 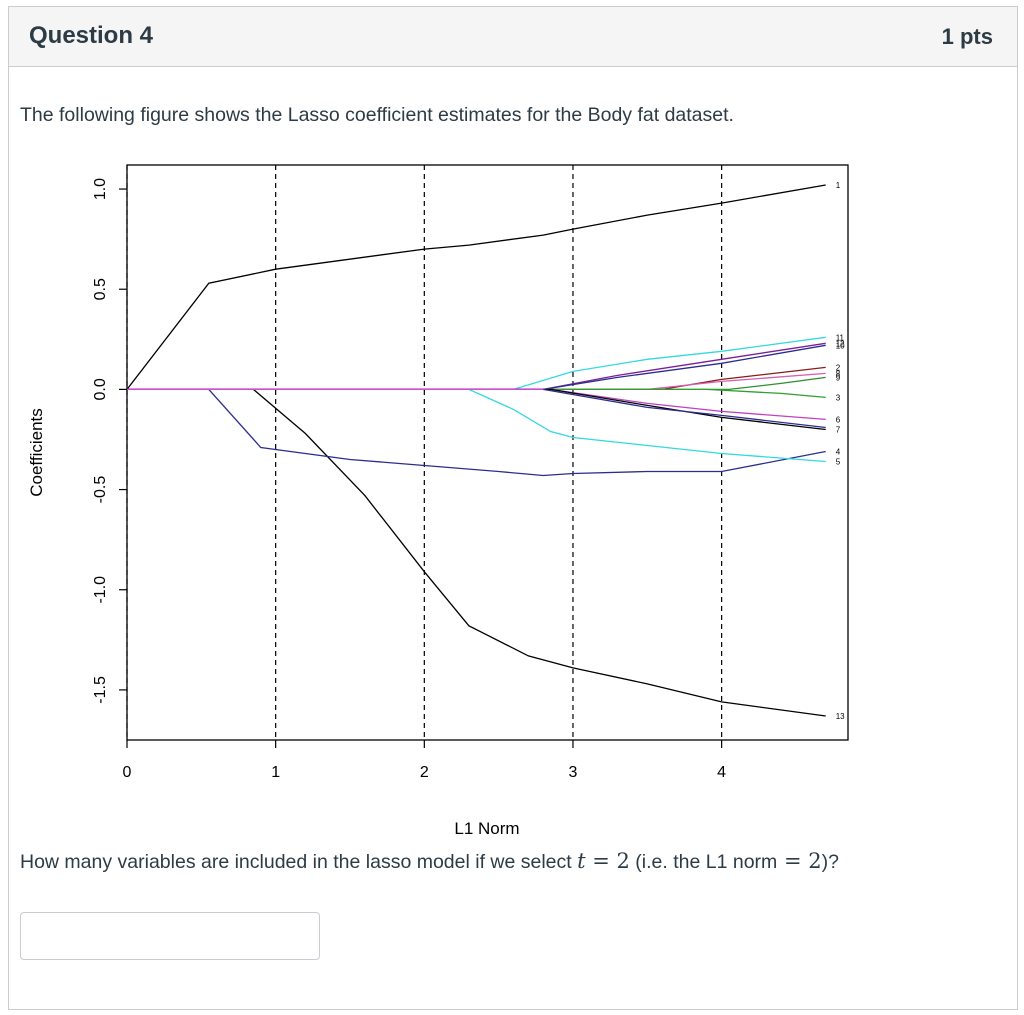 What do you see at coordinates (967, 36) in the screenshot?
I see `question-points: 1 pts` at bounding box center [967, 36].